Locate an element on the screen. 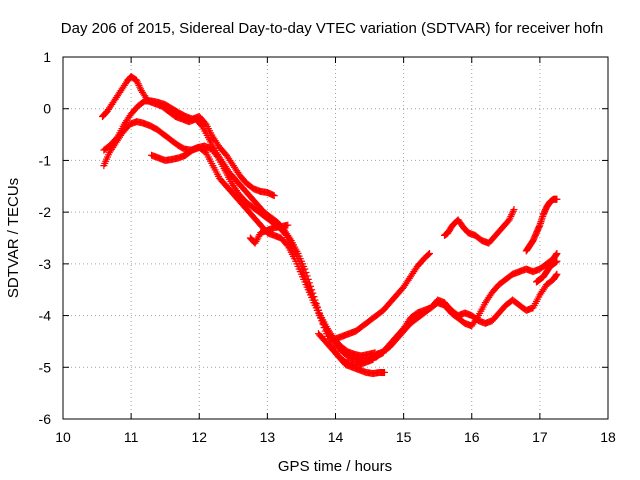  y-tick-label: -1 is located at coordinates (45, 160).